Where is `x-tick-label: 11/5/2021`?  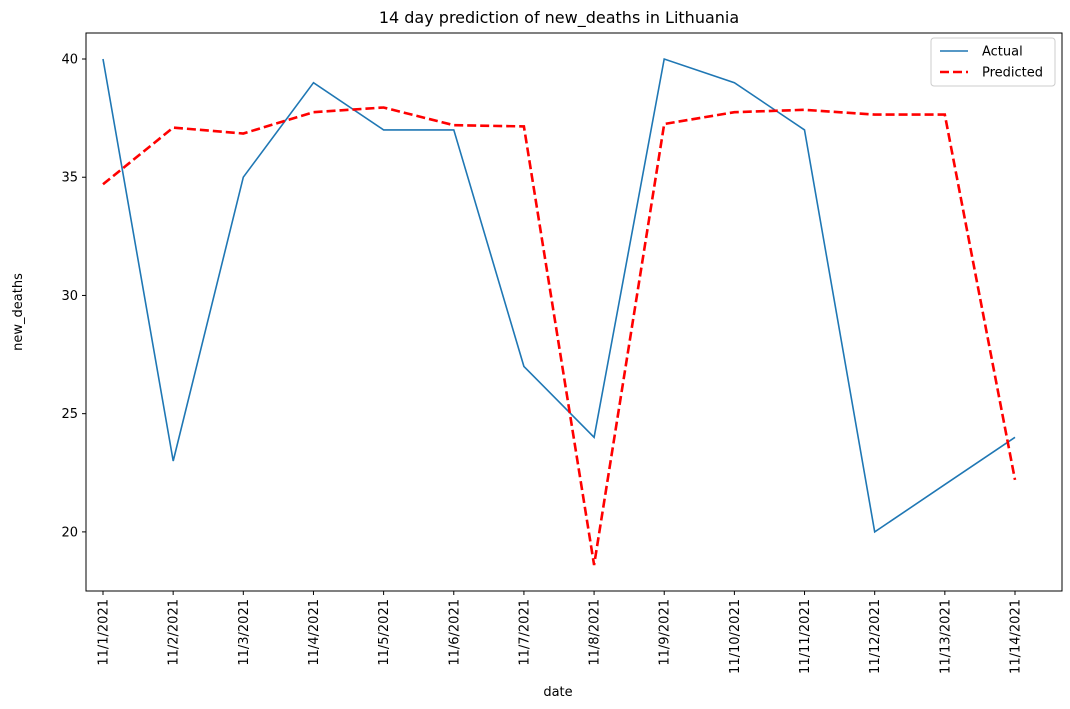
x-tick-label: 11/5/2021 is located at coordinates (384, 632).